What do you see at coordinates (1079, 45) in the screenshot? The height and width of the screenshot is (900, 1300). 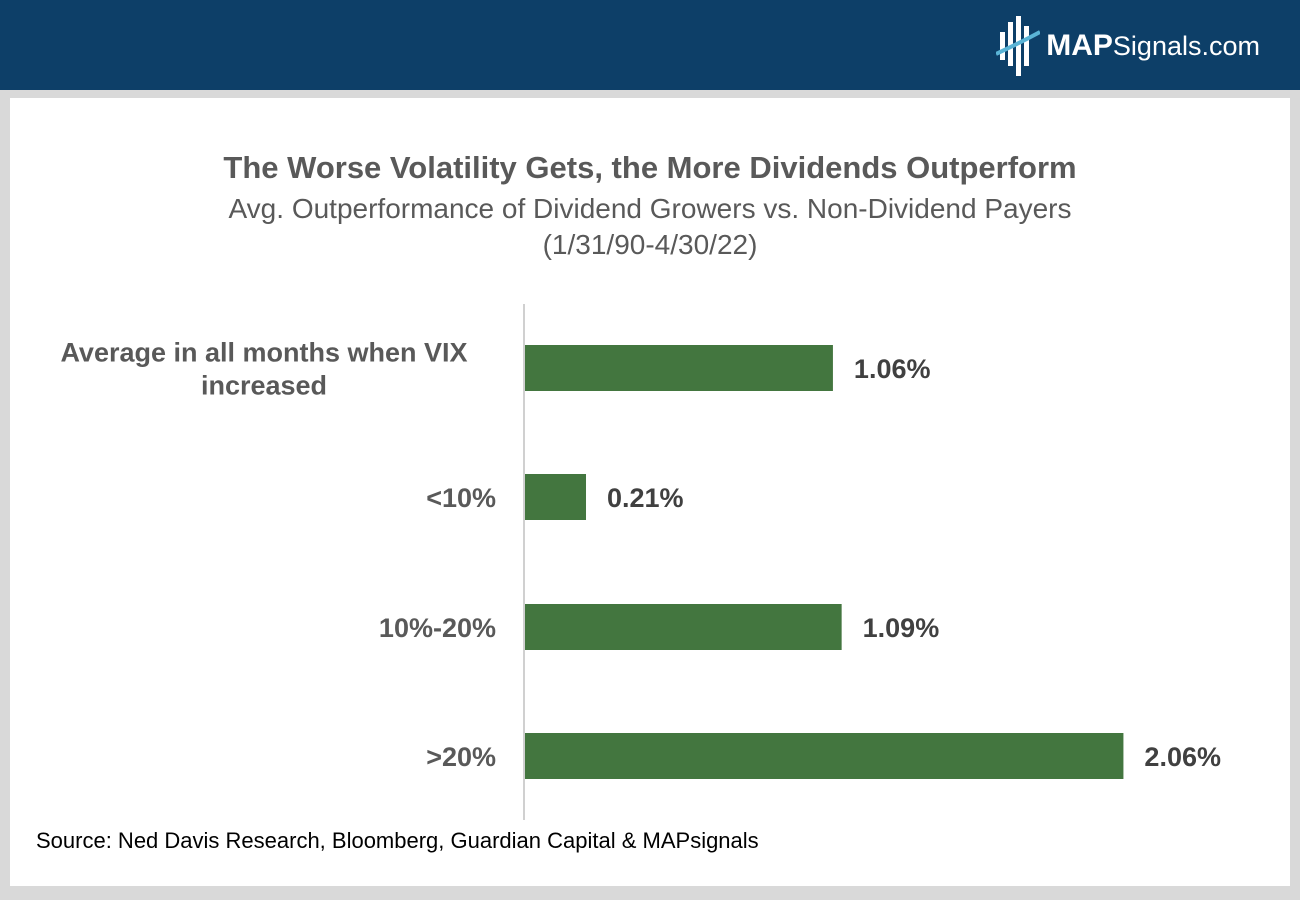 I see `logo-text-bold: MAP` at bounding box center [1079, 45].